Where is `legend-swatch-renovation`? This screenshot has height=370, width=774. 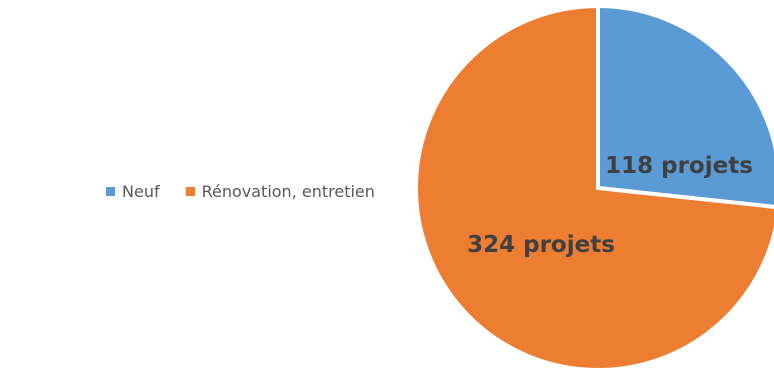
legend-swatch-renovation is located at coordinates (190, 191).